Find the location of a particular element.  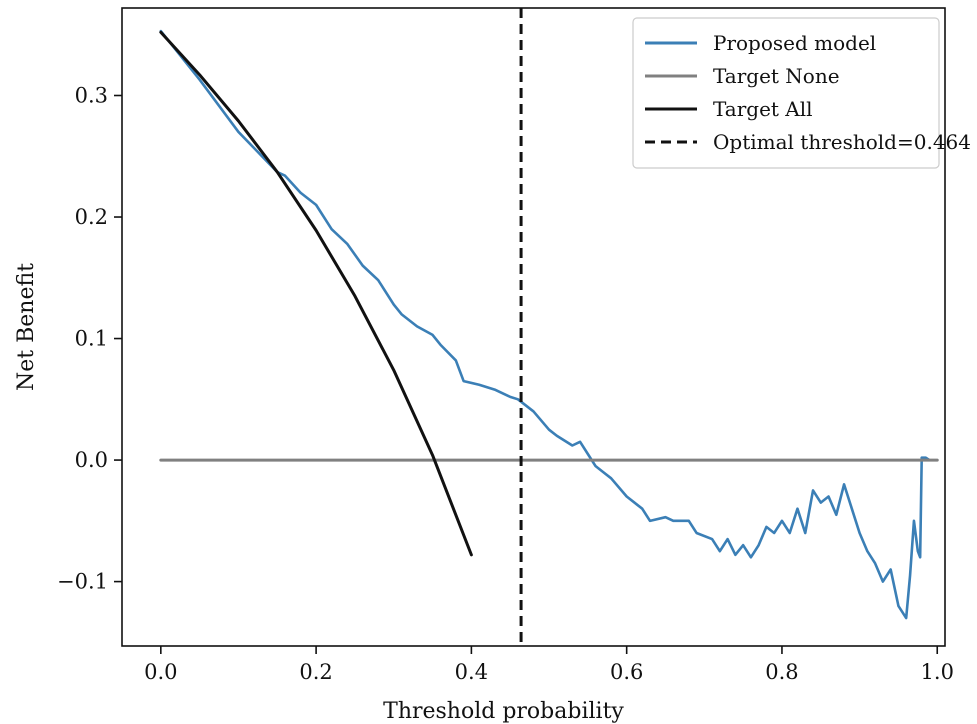

x-tick-label: 0.6 is located at coordinates (626, 672).